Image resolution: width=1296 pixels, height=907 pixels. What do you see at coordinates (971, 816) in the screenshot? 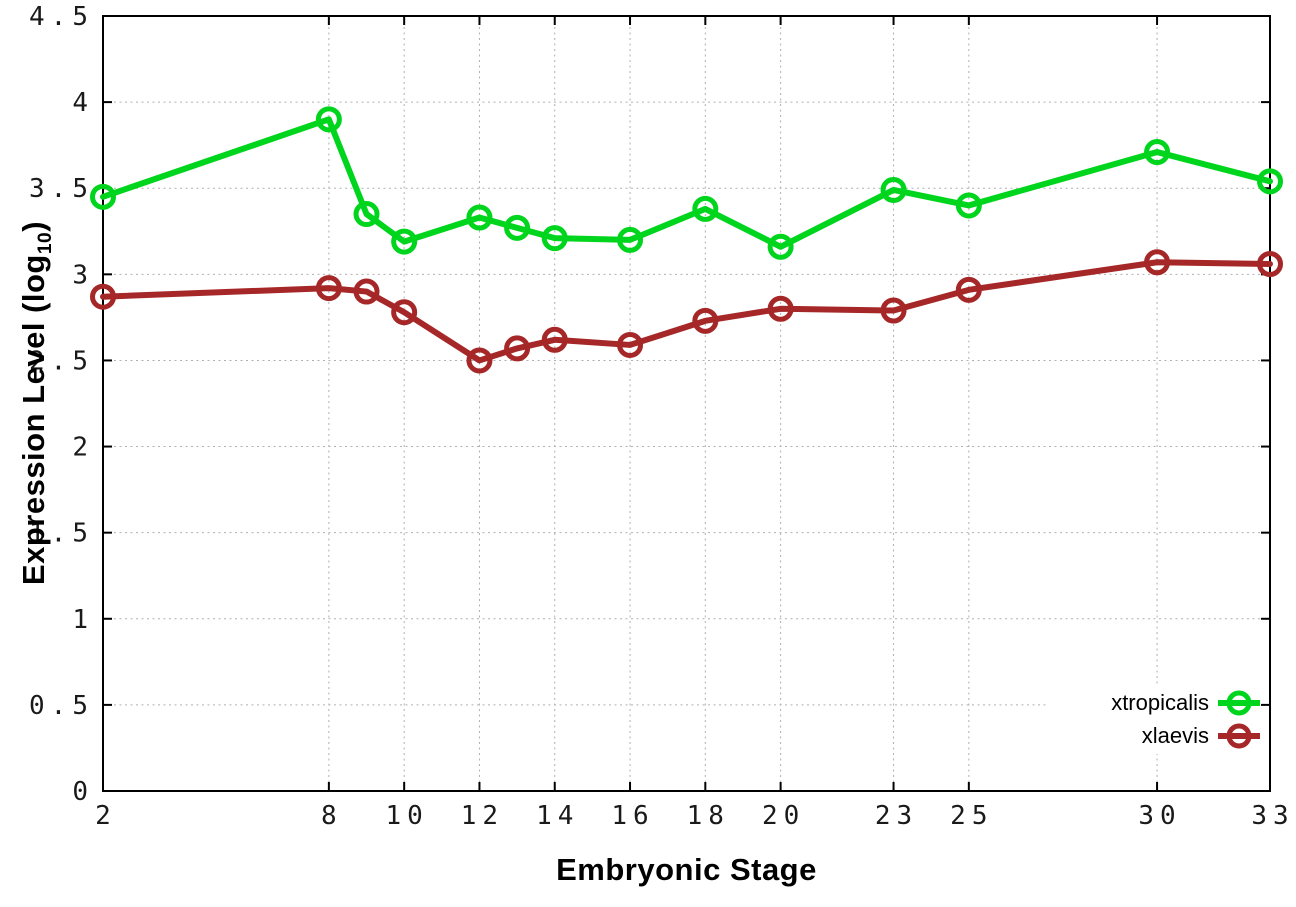
I see `x-tick-label: 25` at bounding box center [971, 816].